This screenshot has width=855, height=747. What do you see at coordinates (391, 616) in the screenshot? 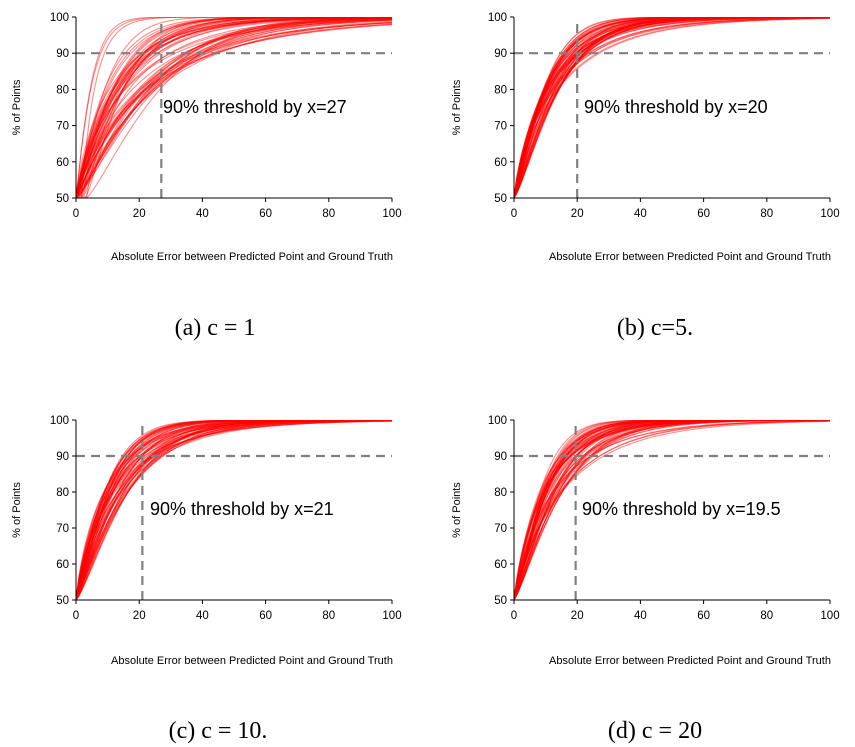
I see `x-tick-label: 100` at bounding box center [391, 616].